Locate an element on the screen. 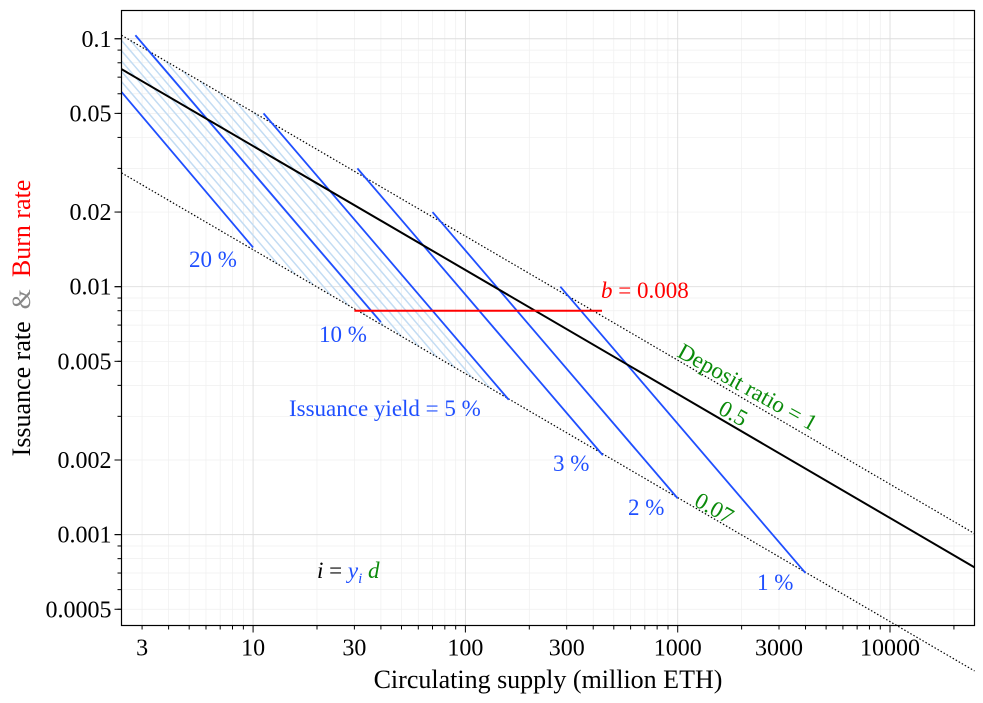  y-tick-label: 0.005 is located at coordinates (85, 362).